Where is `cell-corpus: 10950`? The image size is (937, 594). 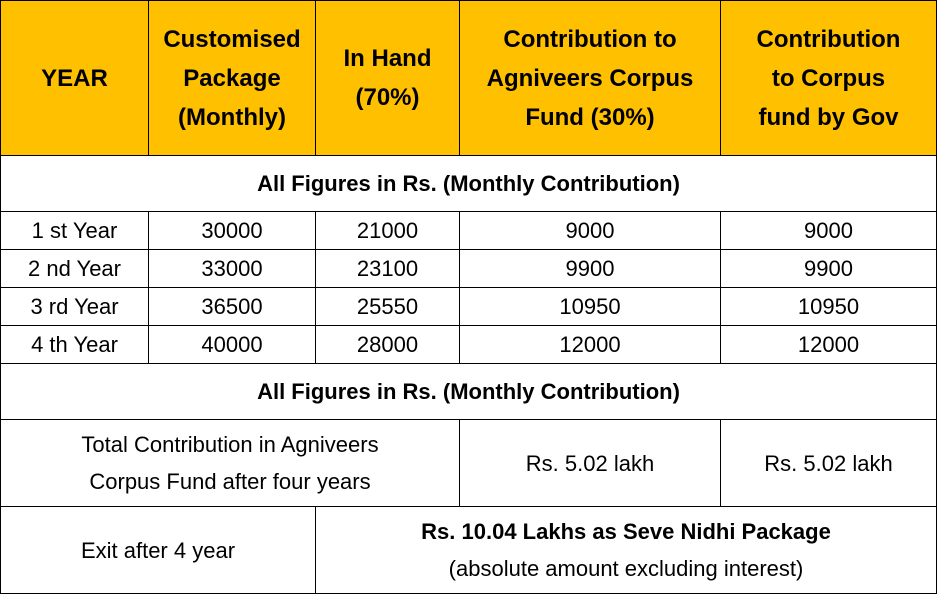 cell-corpus: 10950 is located at coordinates (590, 306).